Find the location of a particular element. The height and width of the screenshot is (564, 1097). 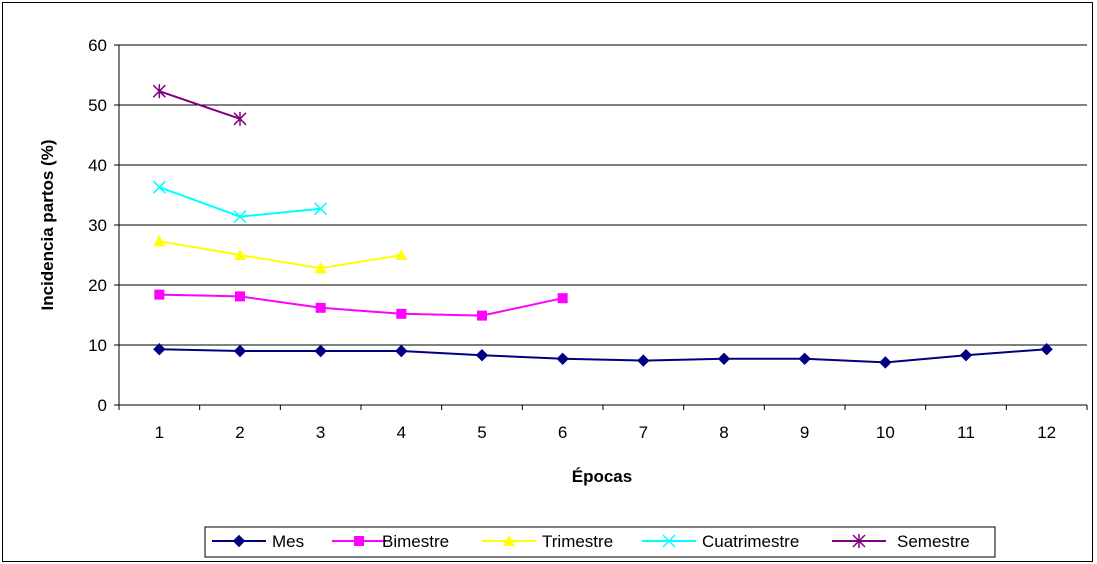

legend-item: Bimestre is located at coordinates (390, 541).